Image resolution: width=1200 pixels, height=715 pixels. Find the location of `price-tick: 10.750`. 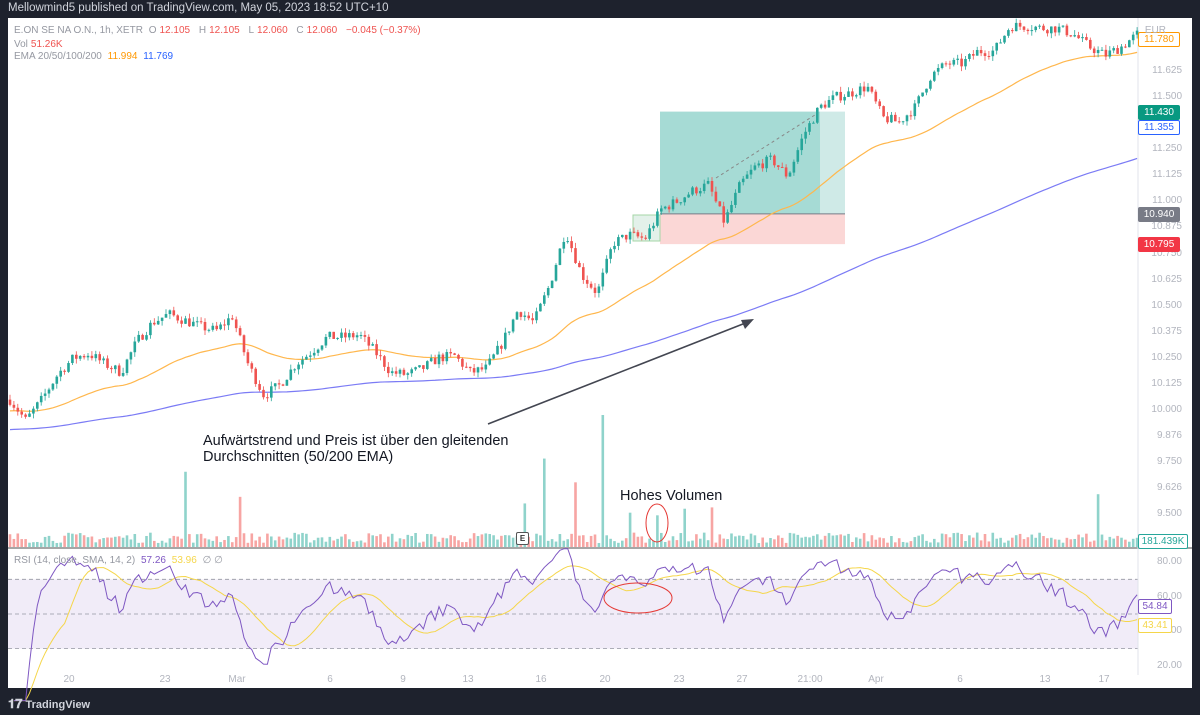

price-tick: 10.750 is located at coordinates (1166, 253).